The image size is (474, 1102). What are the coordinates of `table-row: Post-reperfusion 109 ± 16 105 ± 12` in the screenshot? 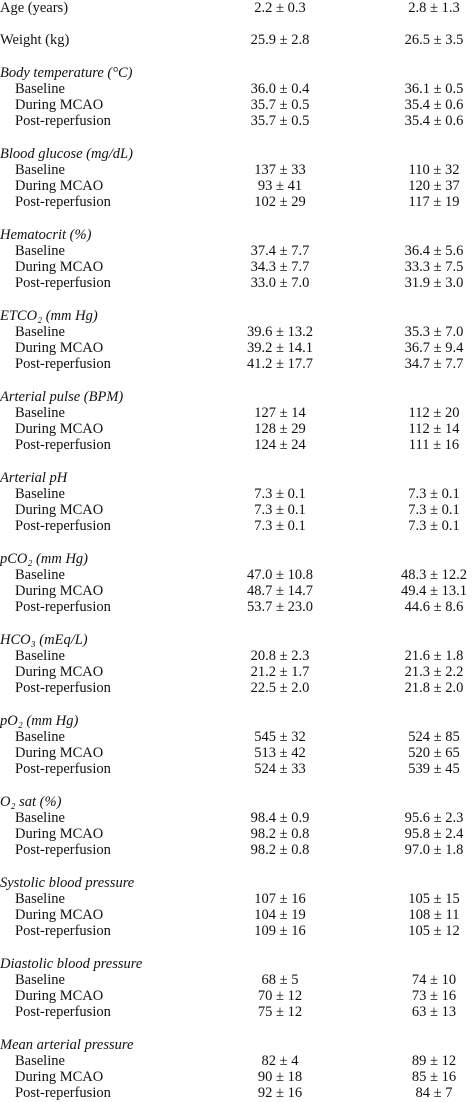 It's located at (237, 931).